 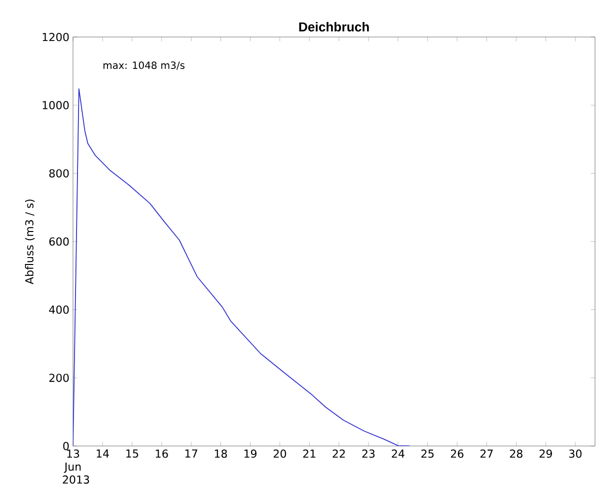 What do you see at coordinates (575, 454) in the screenshot?
I see `x-tick-label: 30` at bounding box center [575, 454].